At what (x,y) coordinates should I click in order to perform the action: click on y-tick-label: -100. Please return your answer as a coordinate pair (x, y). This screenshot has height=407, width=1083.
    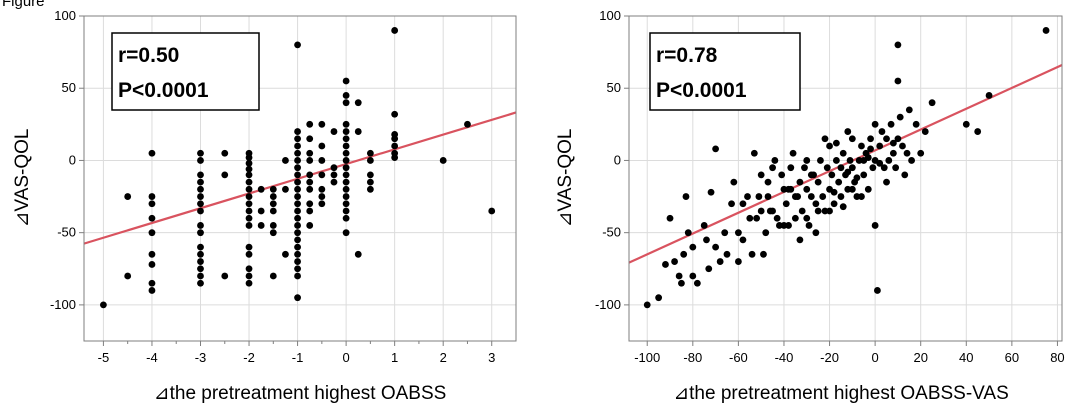
    Looking at the image, I should click on (63, 304).